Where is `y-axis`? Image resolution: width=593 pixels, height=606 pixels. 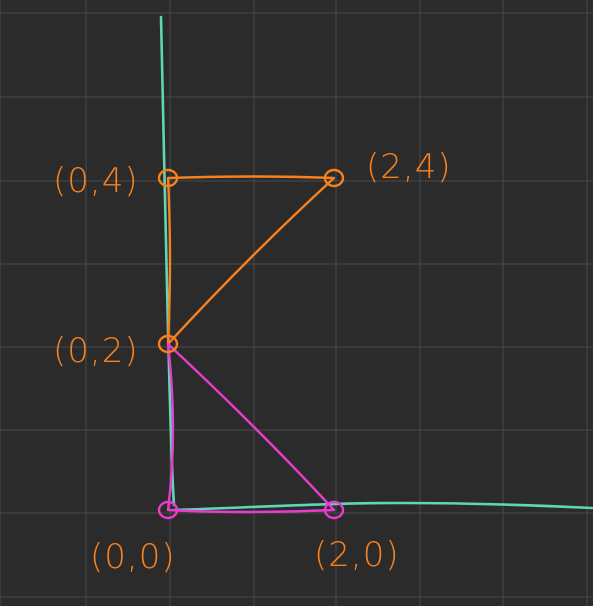 y-axis is located at coordinates (167, 261).